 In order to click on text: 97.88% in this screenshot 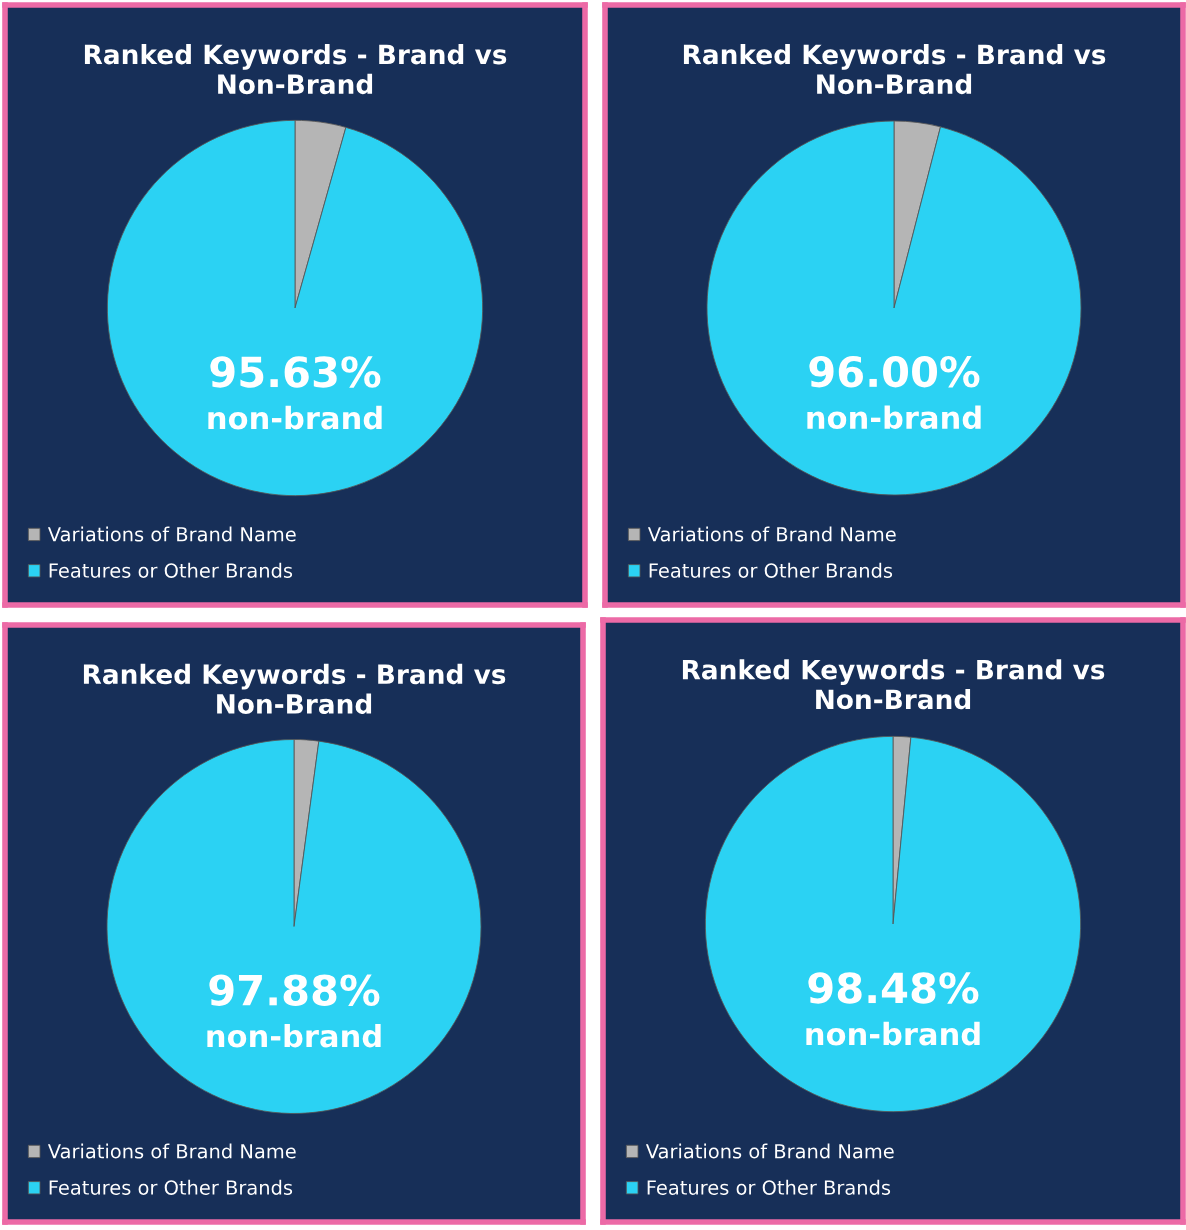, I will do `click(294, 990)`.